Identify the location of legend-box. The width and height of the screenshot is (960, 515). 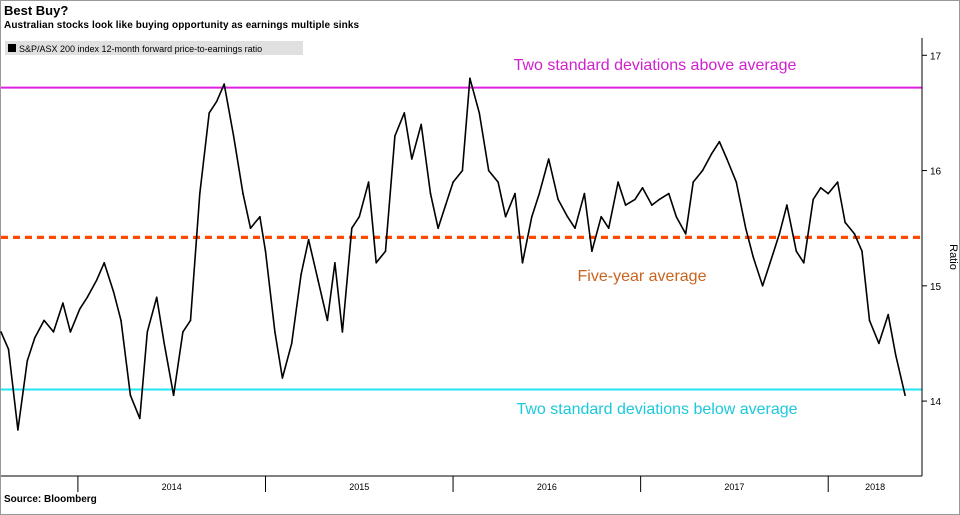
(154, 48).